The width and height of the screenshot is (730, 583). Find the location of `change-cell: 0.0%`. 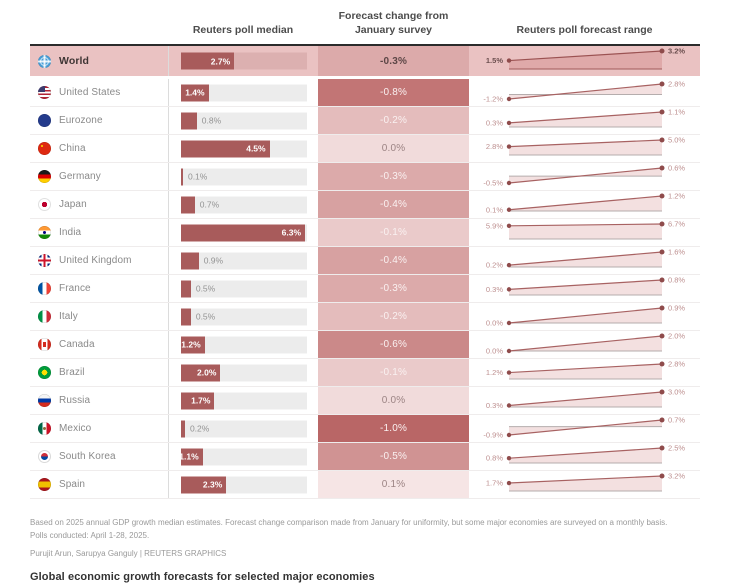

change-cell: 0.0% is located at coordinates (393, 149).